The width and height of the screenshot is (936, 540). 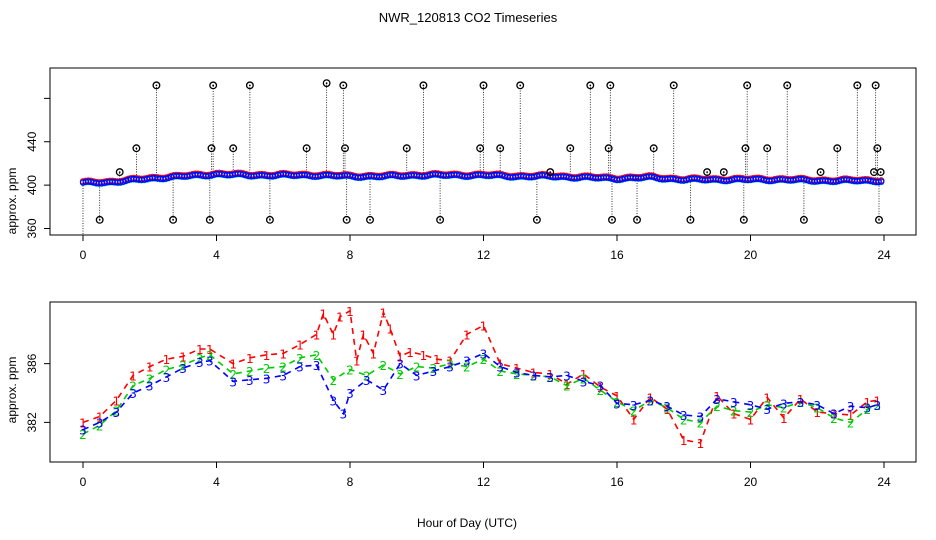 What do you see at coordinates (38, 392) in the screenshot?
I see `bottom-y-axis: 382 386` at bounding box center [38, 392].